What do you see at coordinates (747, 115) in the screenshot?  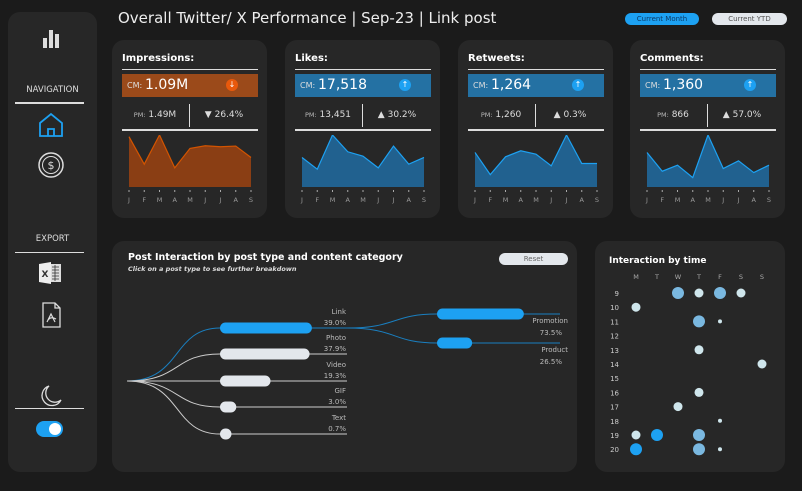 I see `change-value: 57.0%` at bounding box center [747, 115].